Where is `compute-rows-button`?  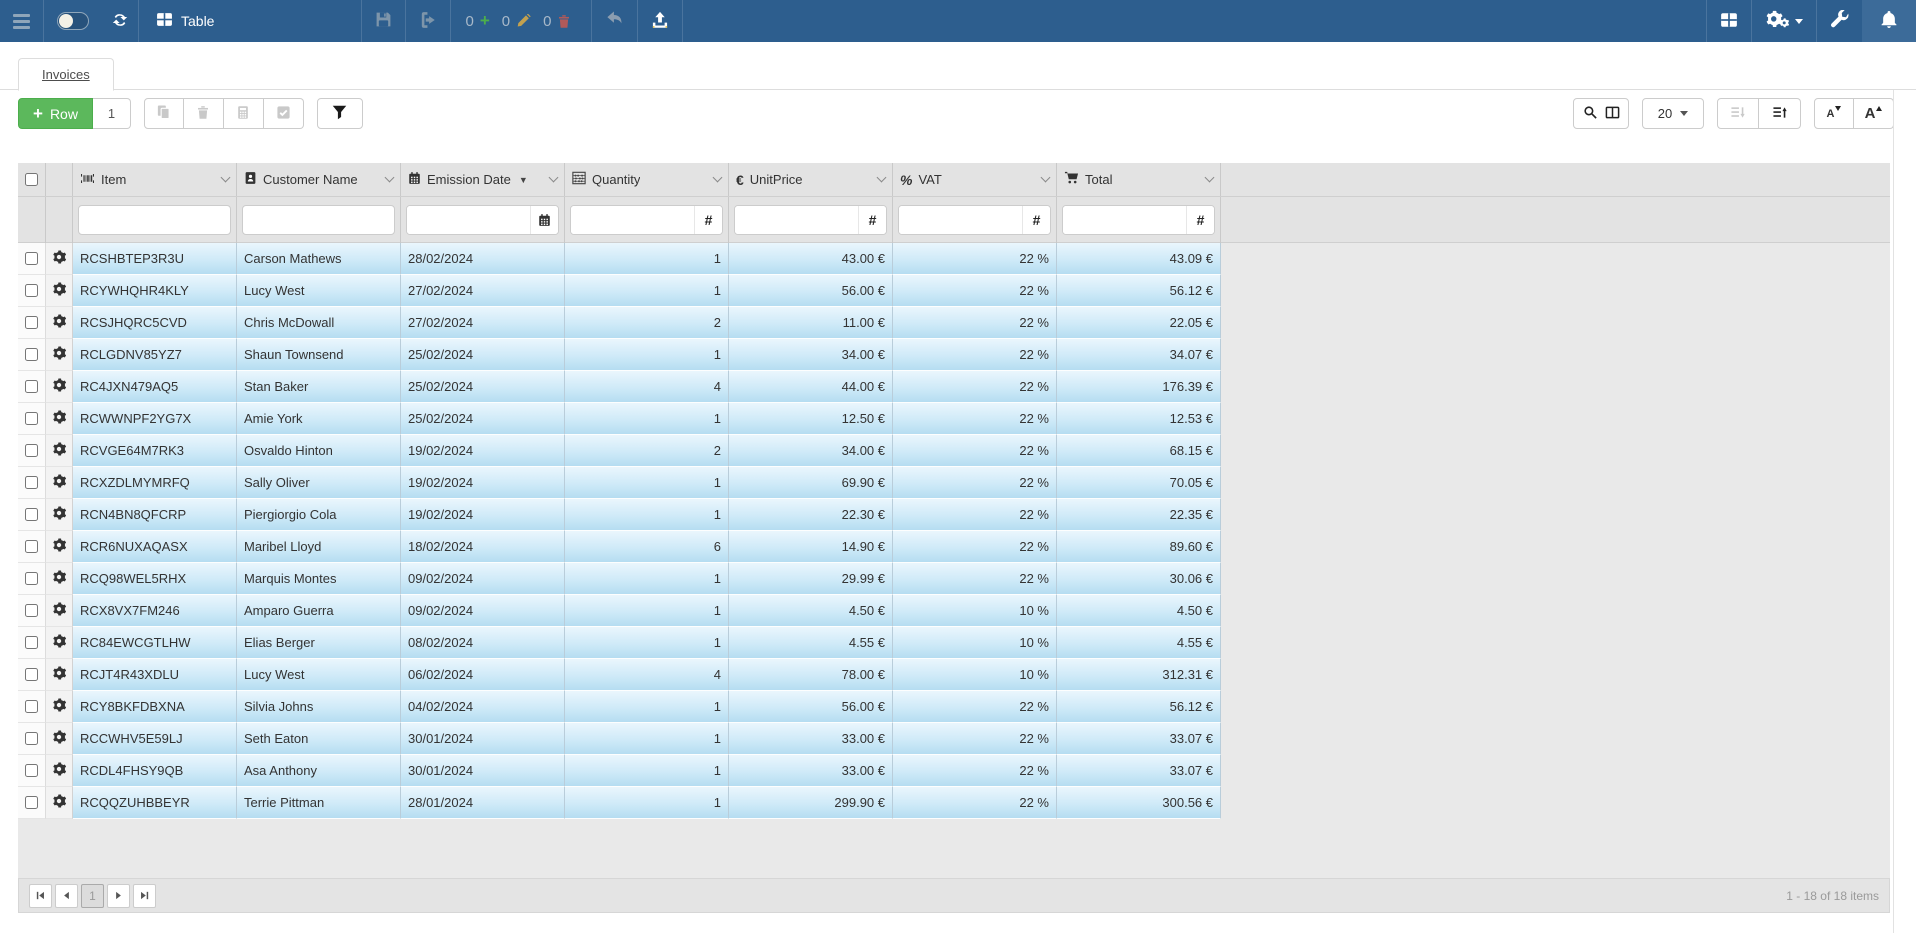 compute-rows-button is located at coordinates (243, 113).